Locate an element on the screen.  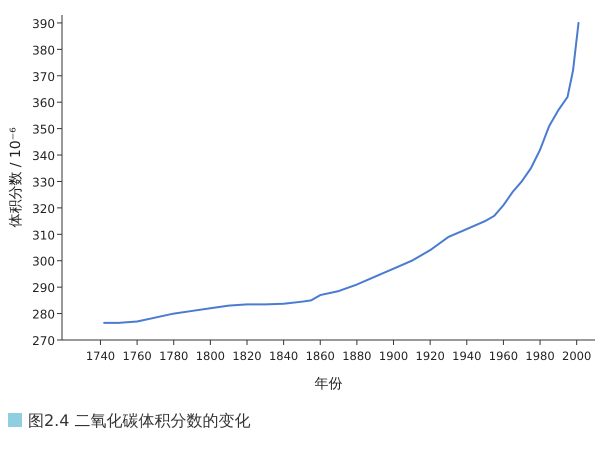
x-tick-label: 1900 is located at coordinates (393, 356).